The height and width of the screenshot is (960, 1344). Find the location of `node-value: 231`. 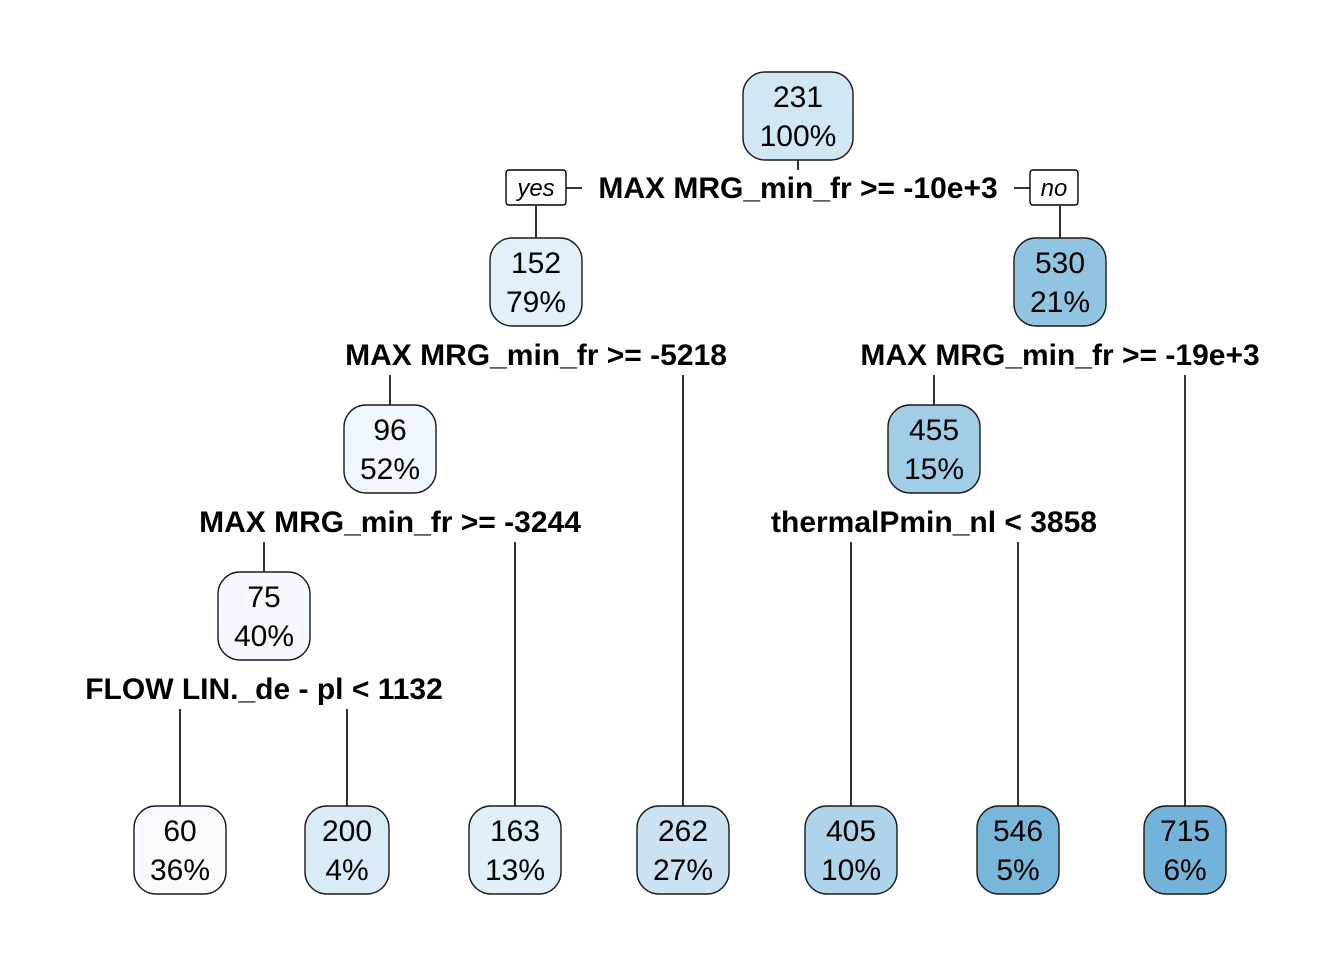

node-value: 231 is located at coordinates (798, 97).